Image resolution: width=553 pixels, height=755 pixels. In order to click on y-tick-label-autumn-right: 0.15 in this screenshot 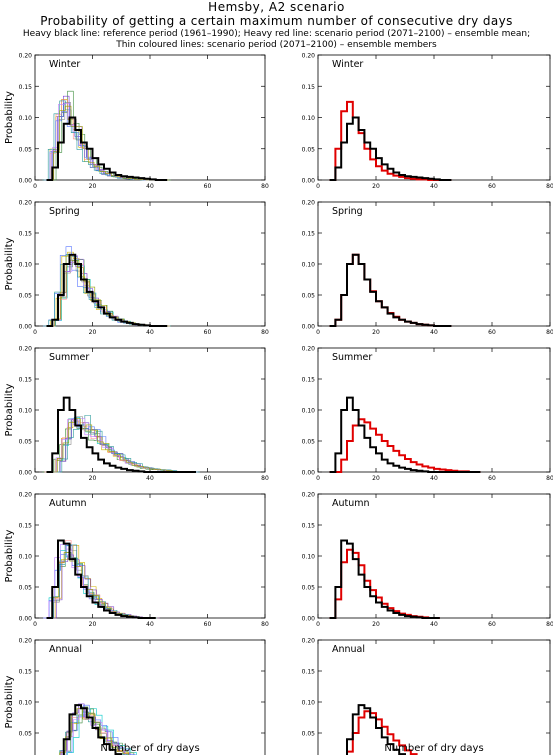, I will do `click(309, 526)`.